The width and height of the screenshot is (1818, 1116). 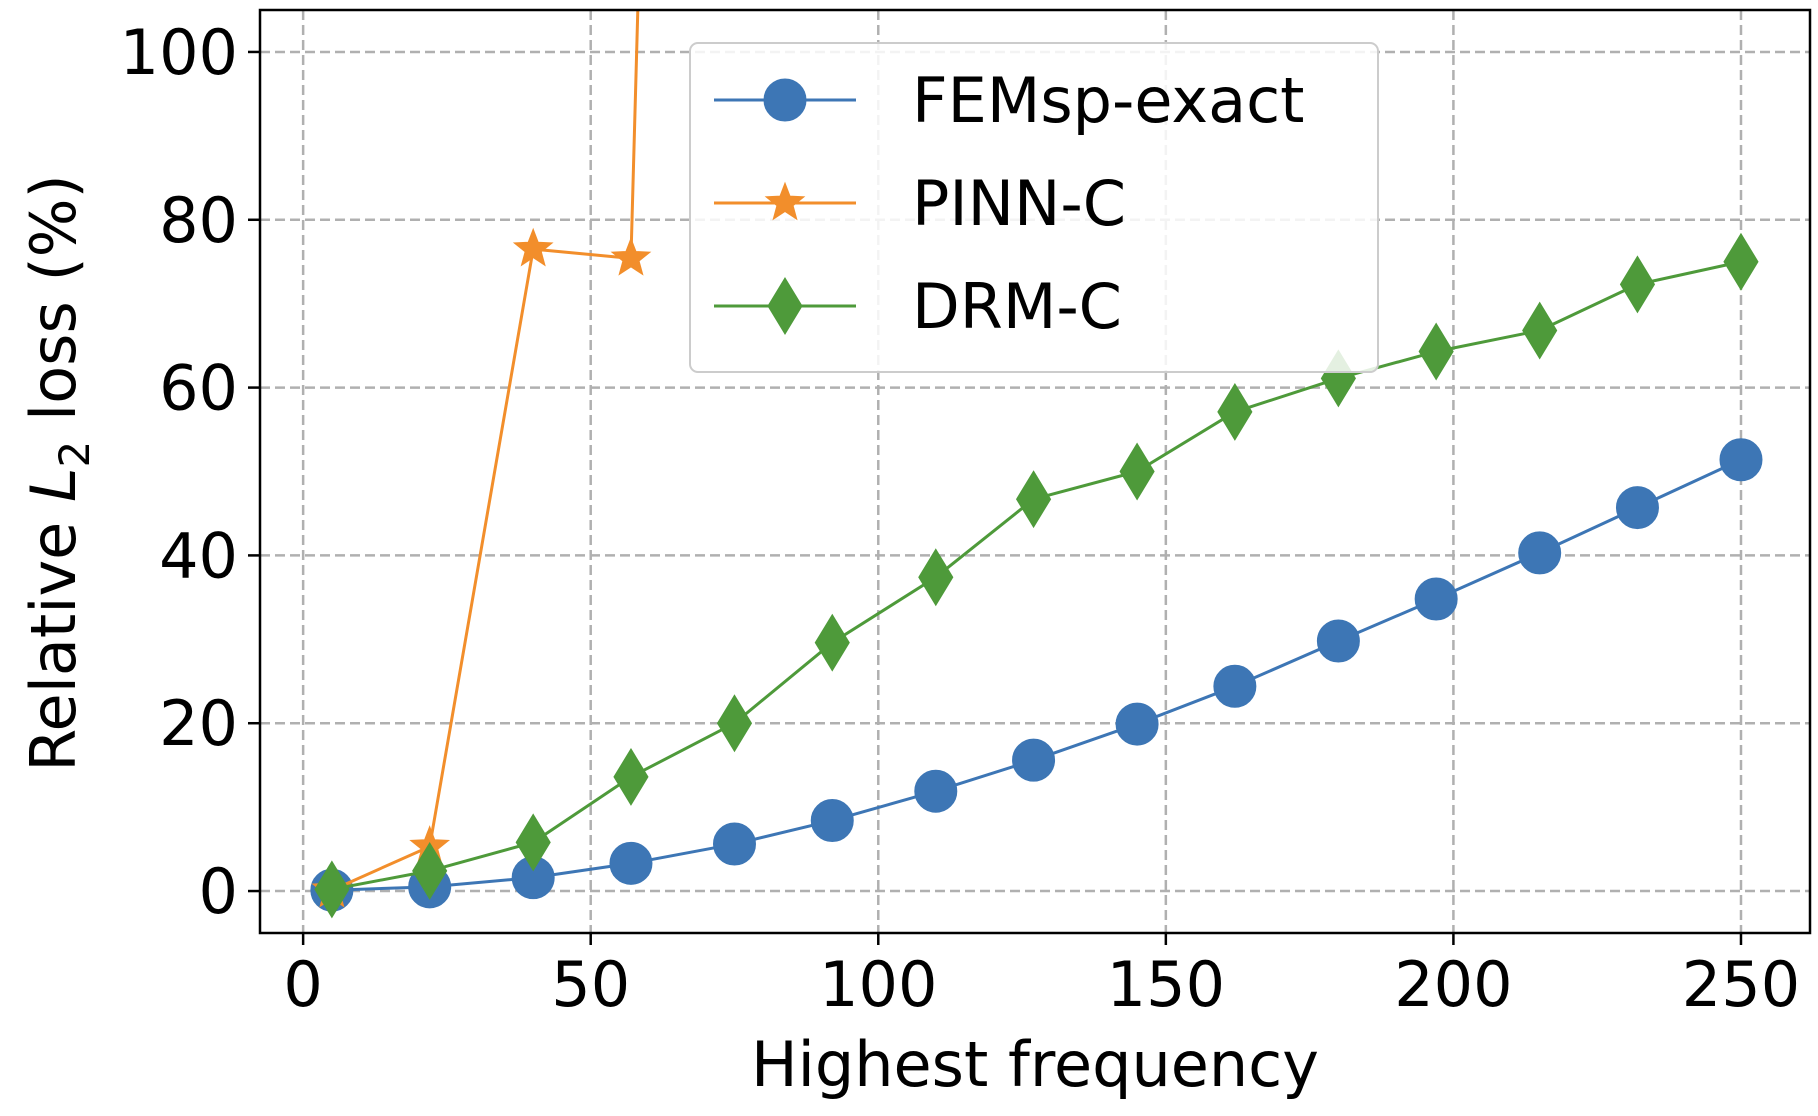 What do you see at coordinates (1166, 984) in the screenshot?
I see `x-tick-label: 150` at bounding box center [1166, 984].